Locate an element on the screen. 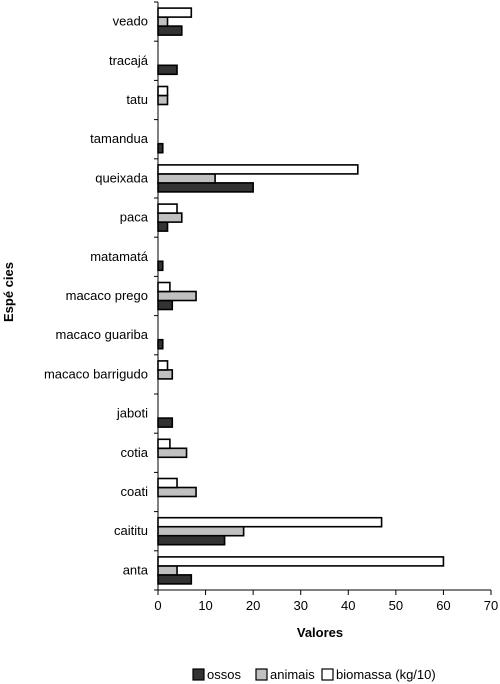 Image resolution: width=500 pixels, height=684 pixels. category-label: caititu is located at coordinates (131, 530).